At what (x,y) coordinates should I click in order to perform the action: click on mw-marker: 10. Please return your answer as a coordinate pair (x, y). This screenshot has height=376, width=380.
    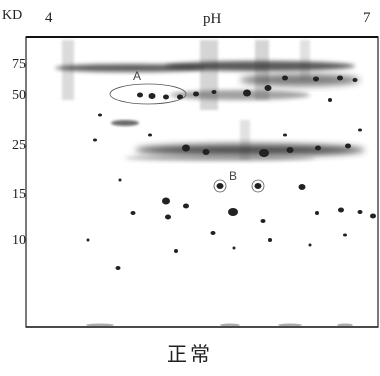
    Looking at the image, I should click on (15, 241).